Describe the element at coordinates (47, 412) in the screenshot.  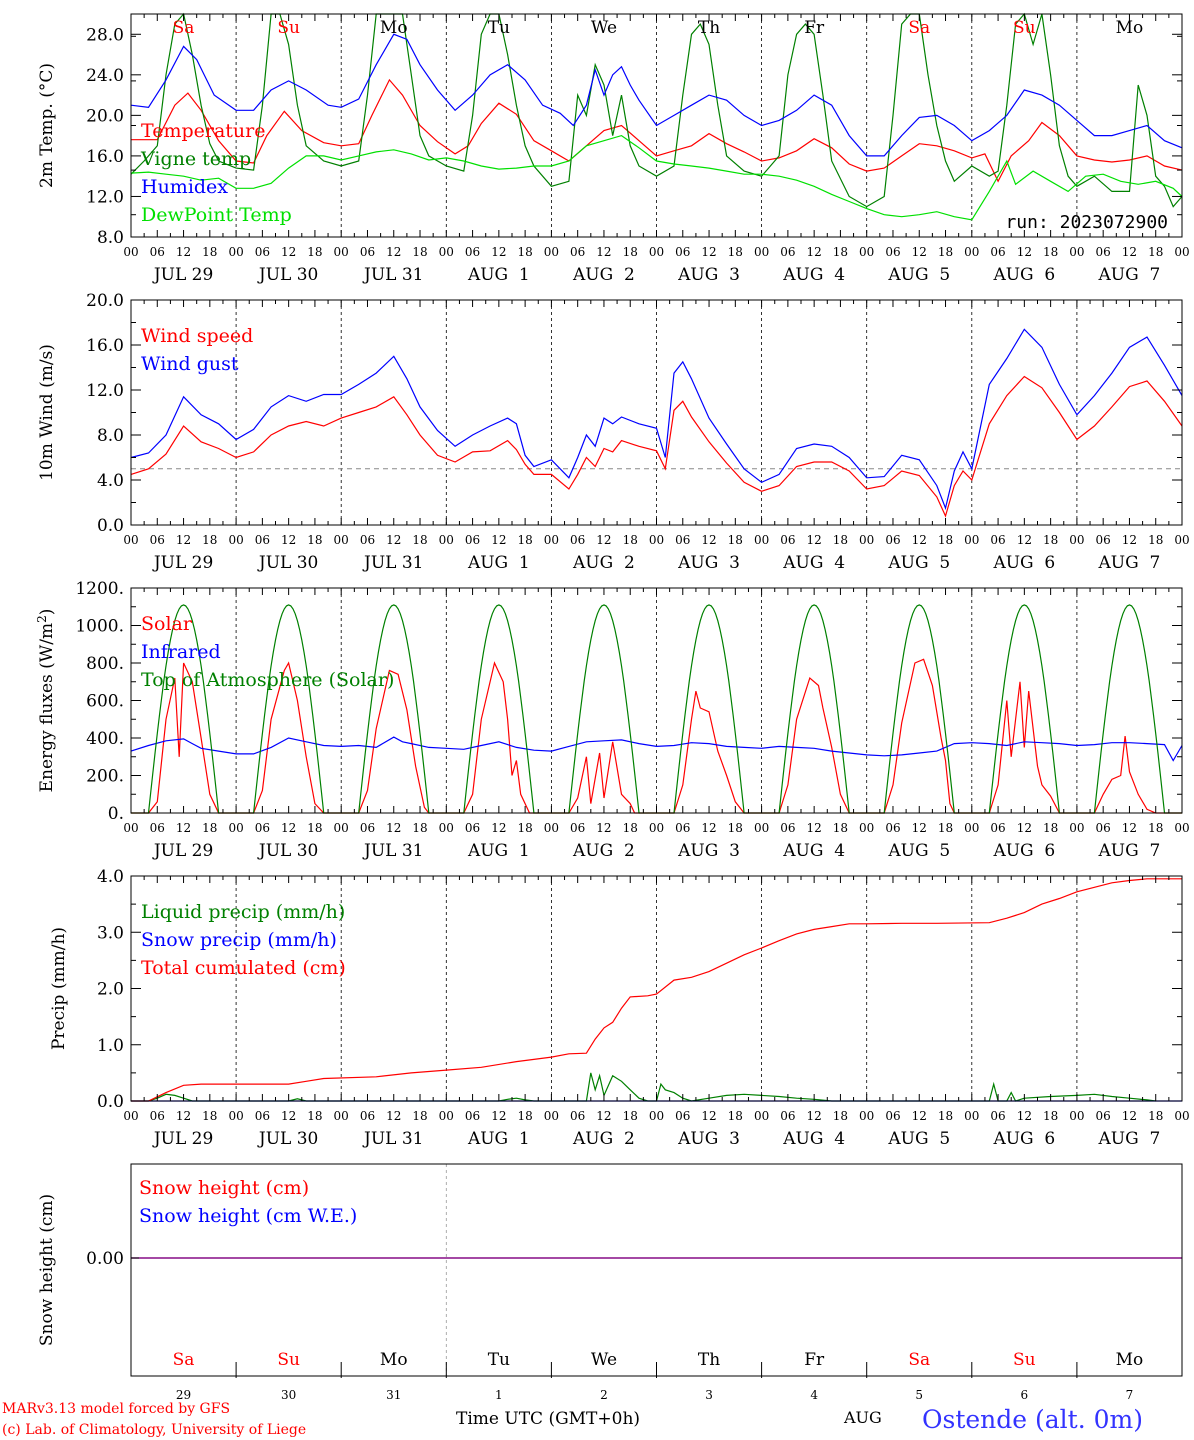
I see `y-axis-label: 10m Wind (m/s)` at that location.